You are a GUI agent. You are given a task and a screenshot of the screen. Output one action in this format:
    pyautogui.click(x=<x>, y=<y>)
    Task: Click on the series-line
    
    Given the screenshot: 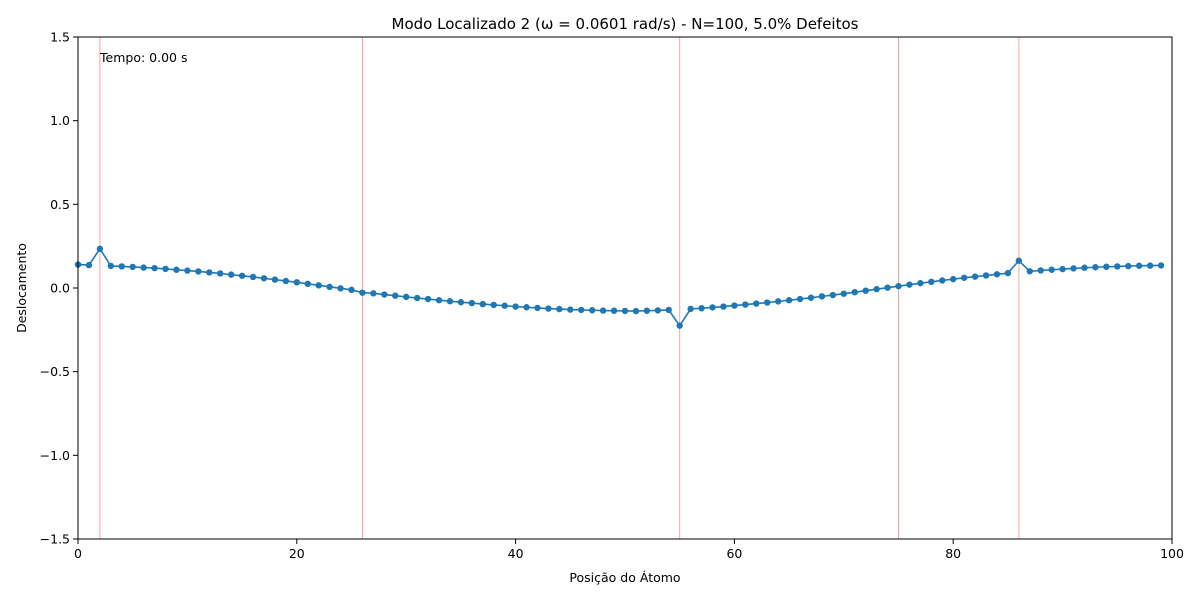 What is the action you would take?
    pyautogui.click(x=619, y=287)
    